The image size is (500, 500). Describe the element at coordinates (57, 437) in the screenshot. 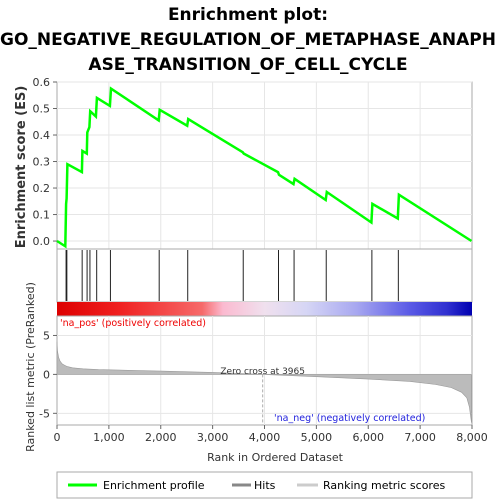

I see `x-tick-label: 0` at that location.